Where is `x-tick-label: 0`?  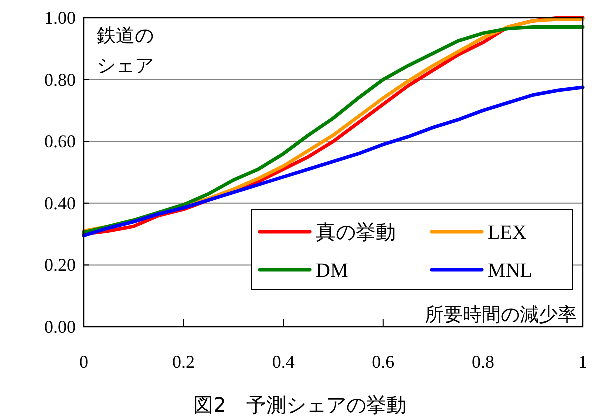 x-tick-label: 0 is located at coordinates (84, 362).